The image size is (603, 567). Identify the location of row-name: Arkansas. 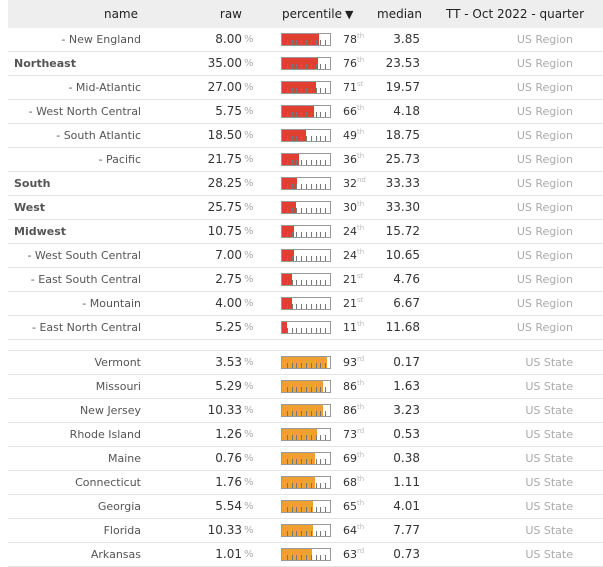
(115, 554).